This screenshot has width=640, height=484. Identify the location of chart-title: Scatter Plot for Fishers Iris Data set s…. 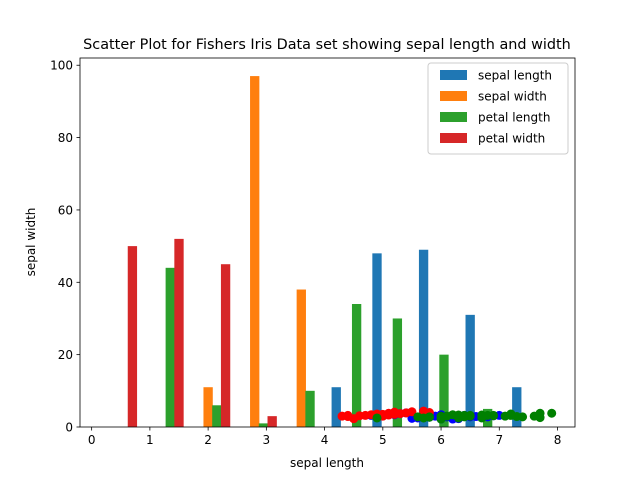
(327, 45).